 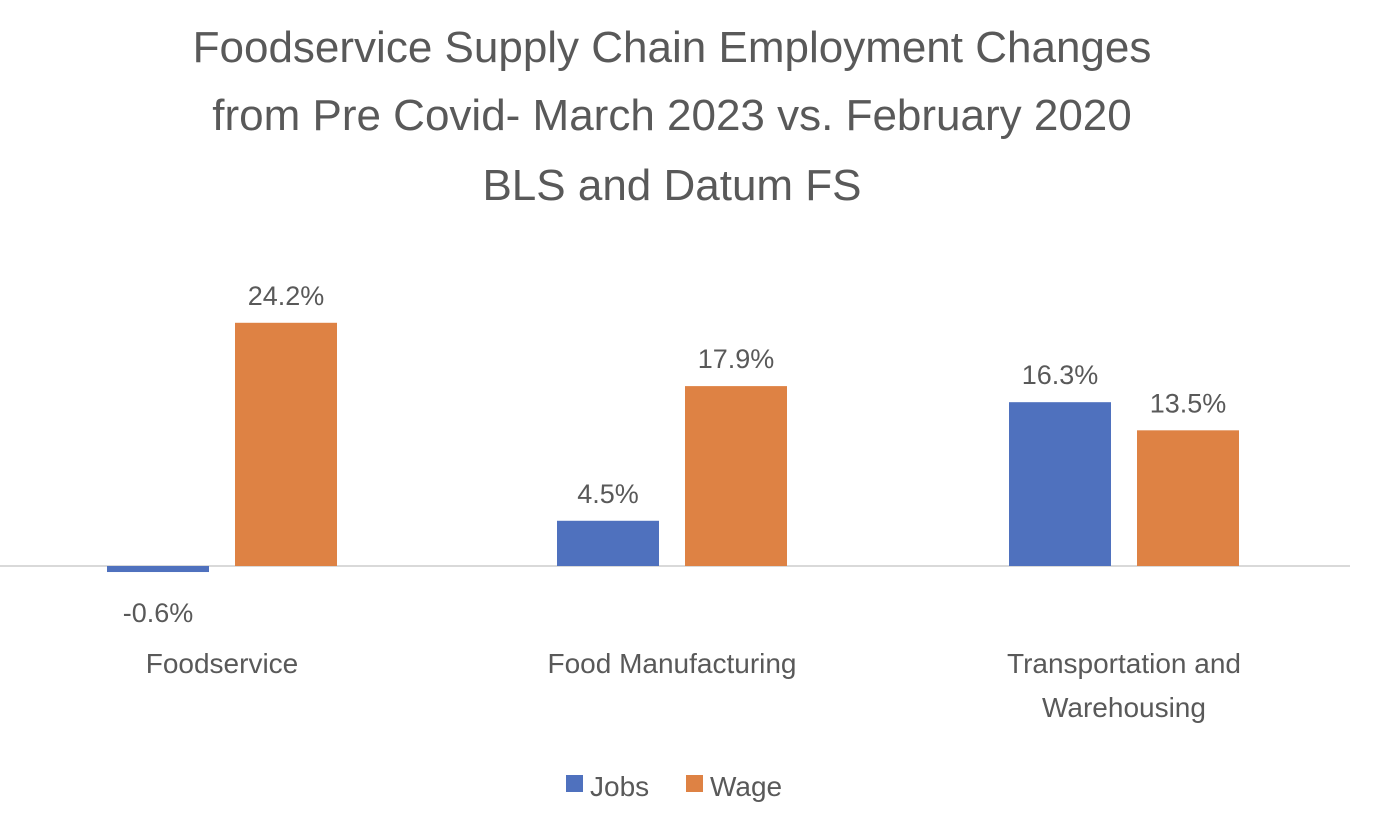 I want to click on legend-label-jobs: Jobs, so click(x=619, y=786).